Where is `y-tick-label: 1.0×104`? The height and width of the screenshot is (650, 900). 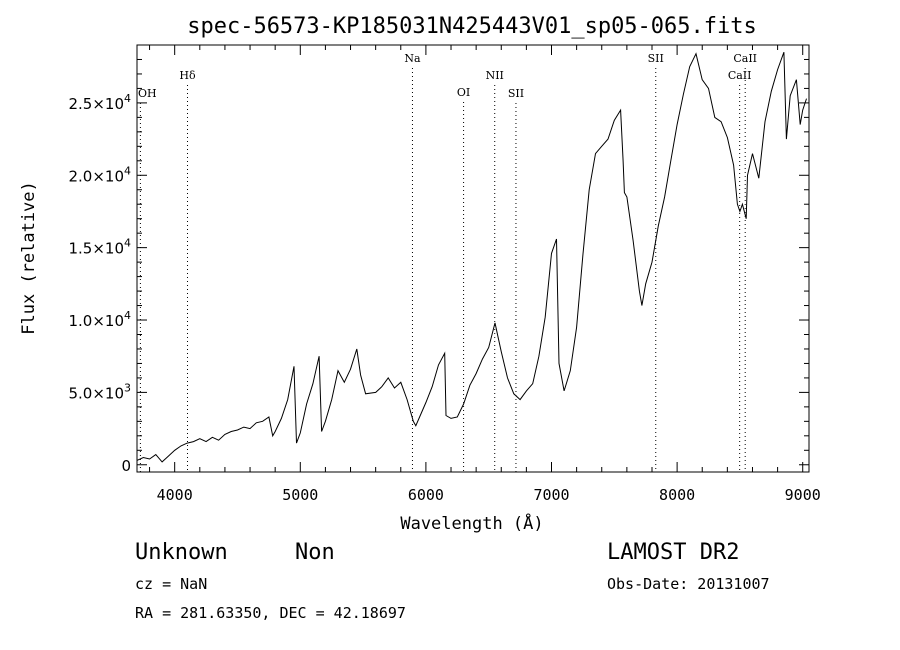
y-tick-label: 1.0×104 is located at coordinates (99, 319).